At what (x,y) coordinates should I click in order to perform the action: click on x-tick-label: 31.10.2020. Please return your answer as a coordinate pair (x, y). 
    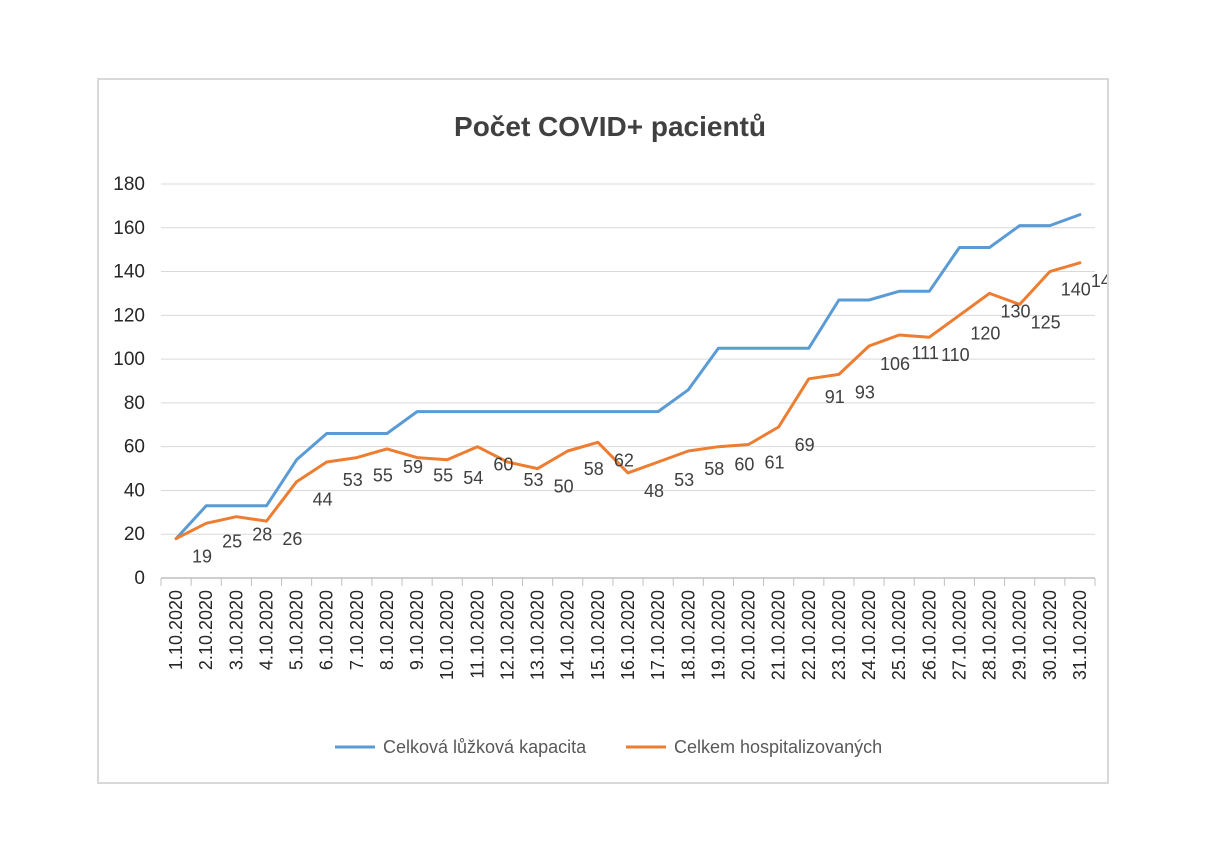
    Looking at the image, I should click on (1080, 635).